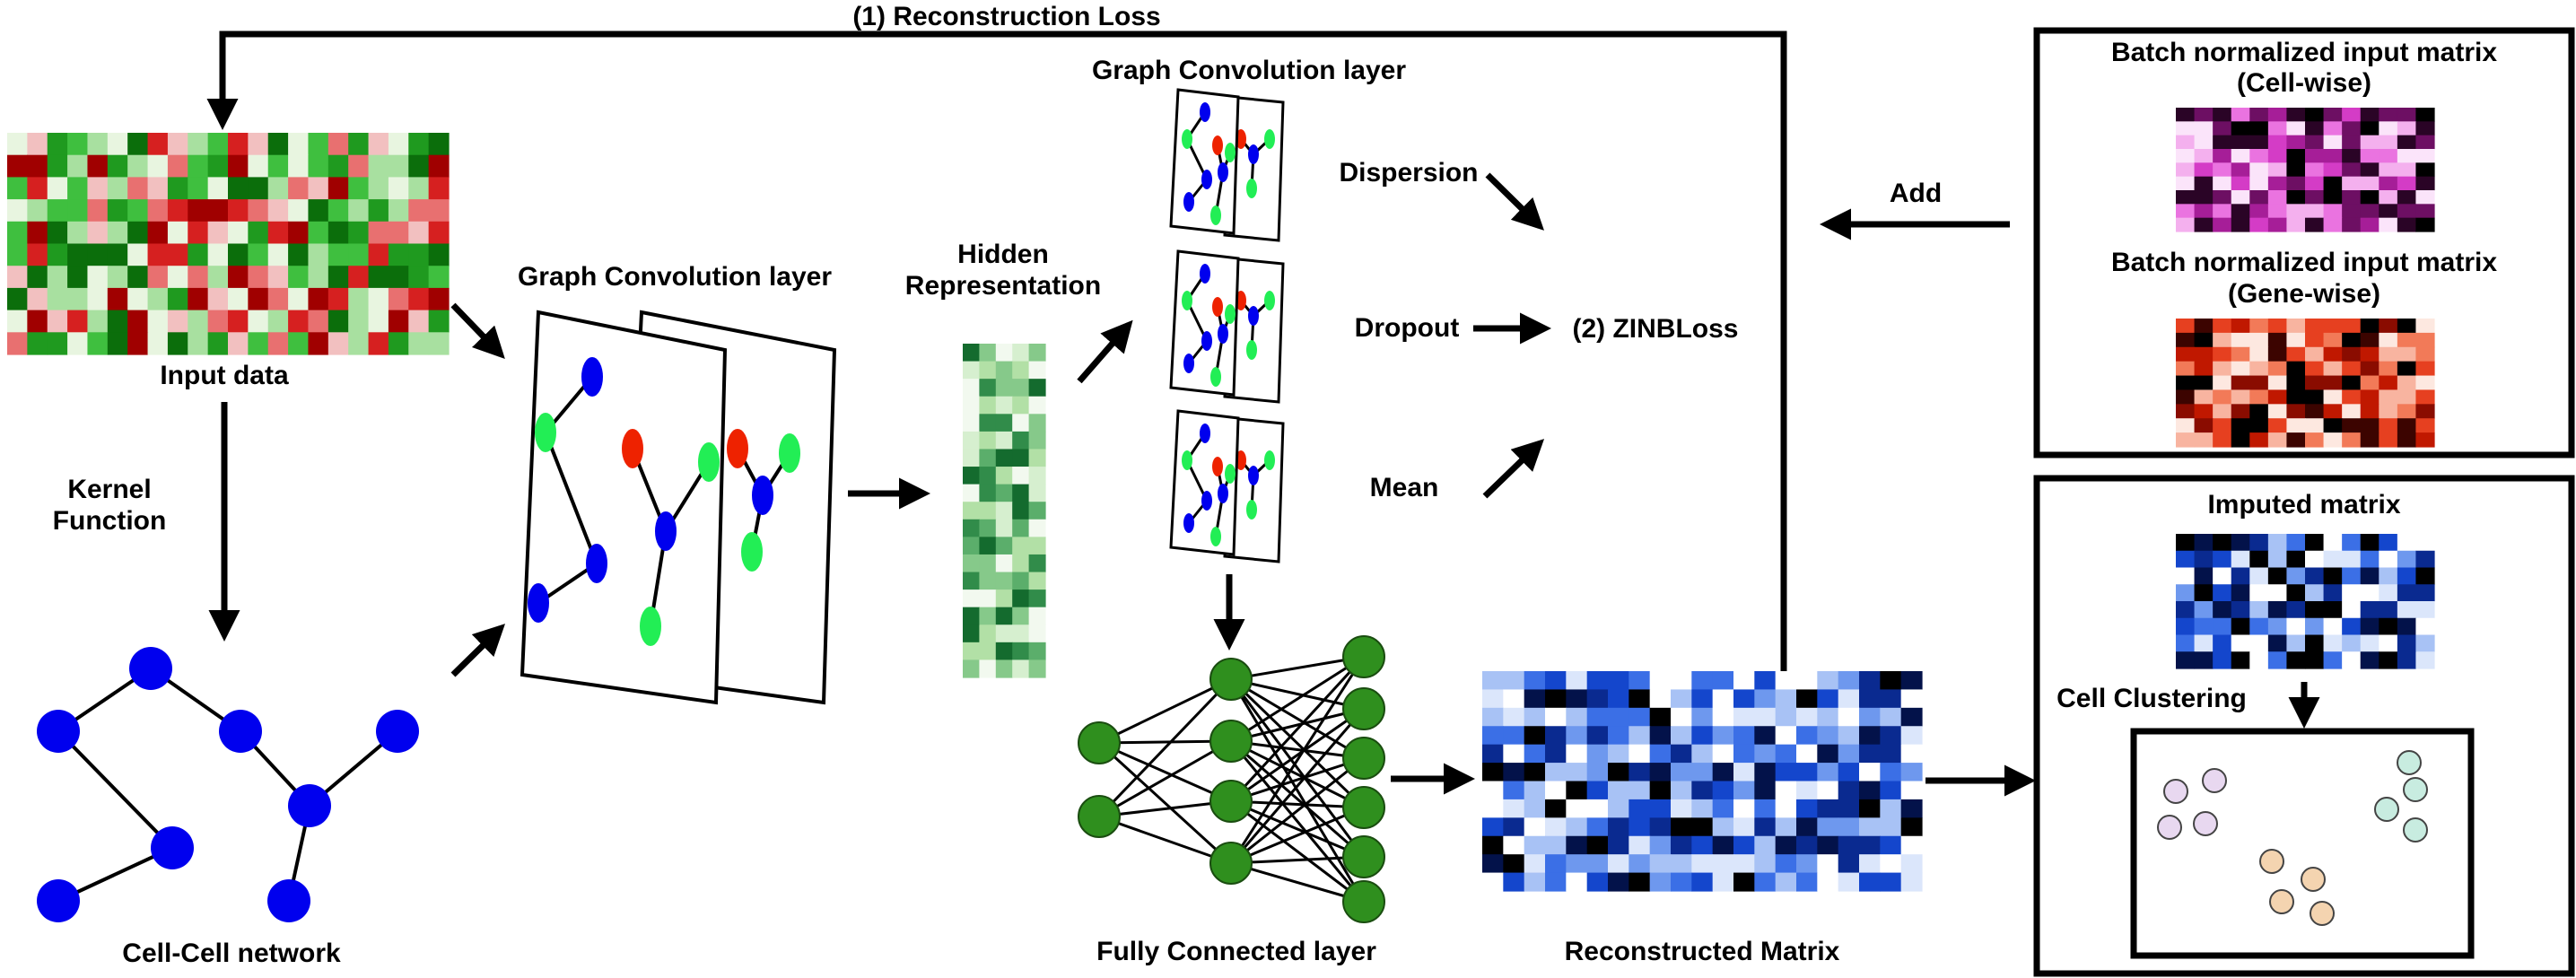  What do you see at coordinates (2304, 83) in the screenshot?
I see `batch-cell-wise-label-line2: (Cell-wise)` at bounding box center [2304, 83].